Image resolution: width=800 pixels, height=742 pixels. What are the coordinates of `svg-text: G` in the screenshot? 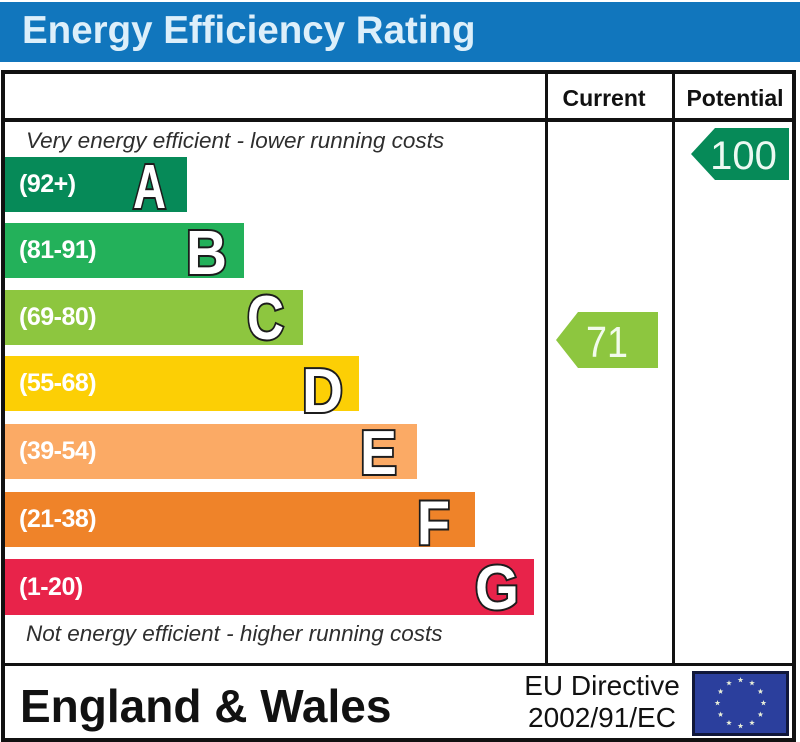 It's located at (497, 587).